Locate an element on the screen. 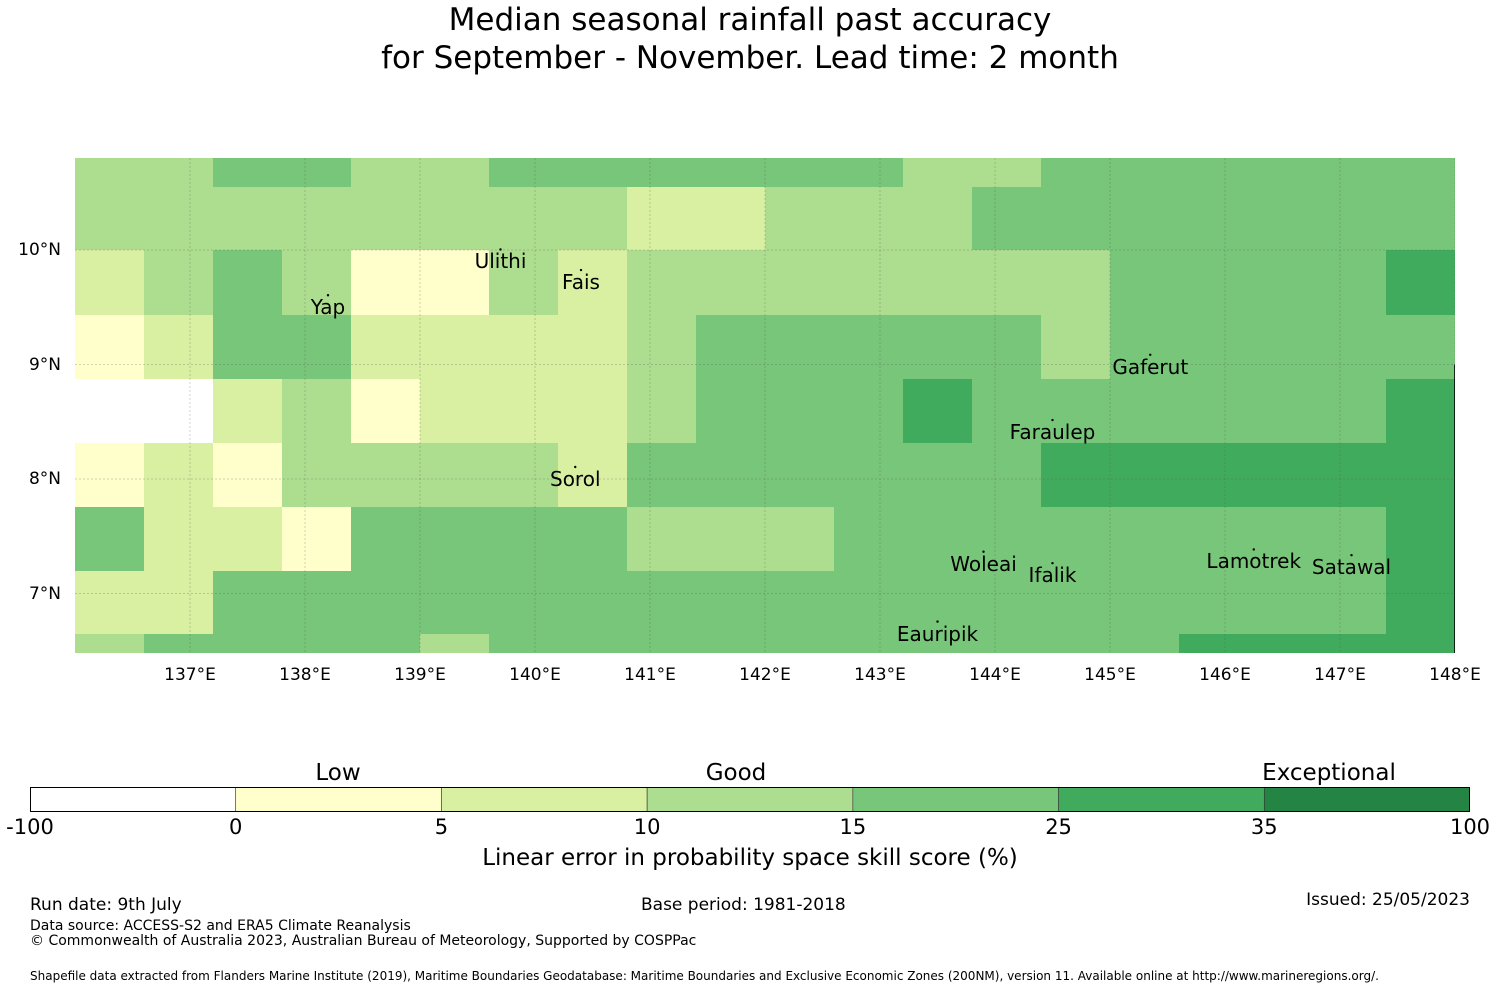  place-label: Gaferut is located at coordinates (1150, 366).